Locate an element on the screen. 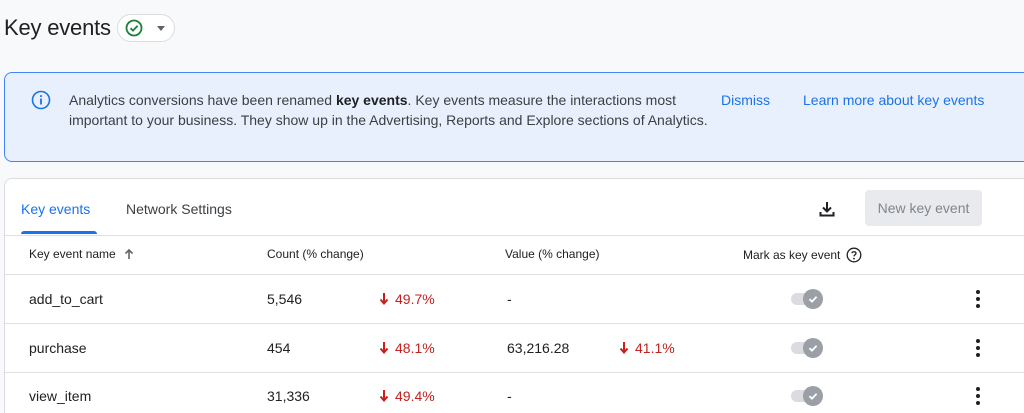 This screenshot has height=413, width=1024. tab-key-events: Key events is located at coordinates (56, 209).